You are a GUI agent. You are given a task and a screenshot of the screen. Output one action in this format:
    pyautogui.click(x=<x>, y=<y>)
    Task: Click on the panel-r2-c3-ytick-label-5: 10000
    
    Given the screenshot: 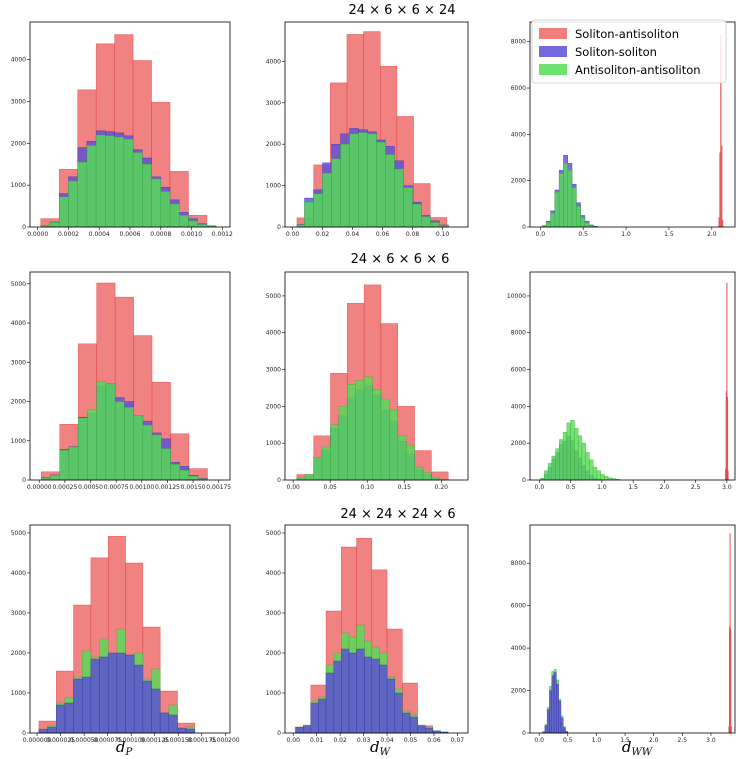 What is the action you would take?
    pyautogui.click(x=516, y=296)
    